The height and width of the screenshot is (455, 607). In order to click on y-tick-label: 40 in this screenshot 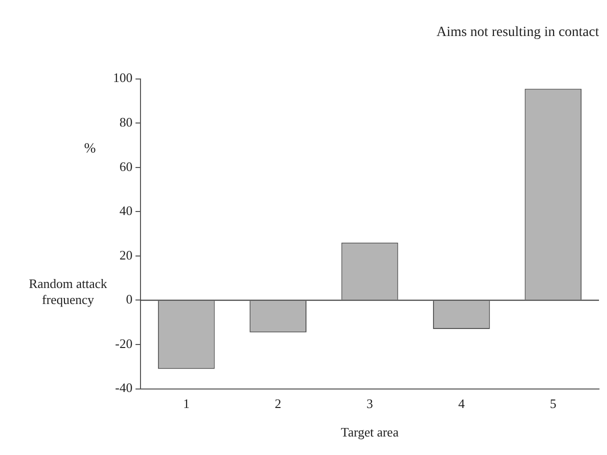, I will do `click(126, 210)`.